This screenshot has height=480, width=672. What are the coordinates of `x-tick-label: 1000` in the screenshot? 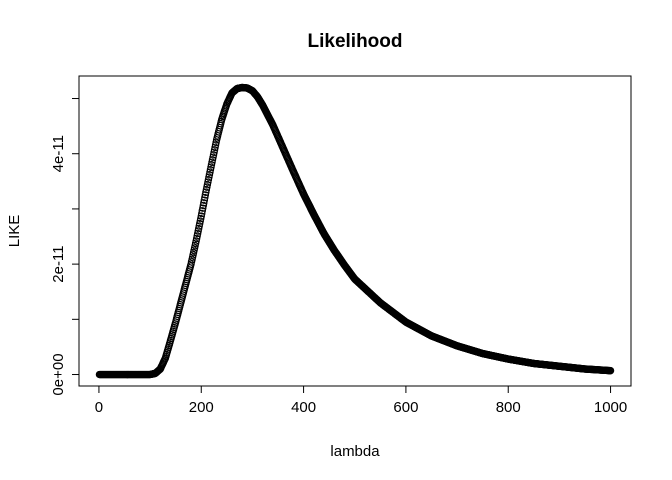 It's located at (610, 407).